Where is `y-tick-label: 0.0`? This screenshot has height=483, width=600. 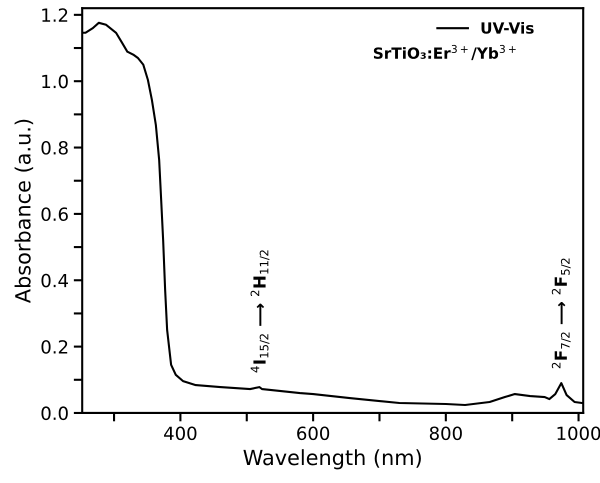 y-tick-label: 0.0 is located at coordinates (54, 413).